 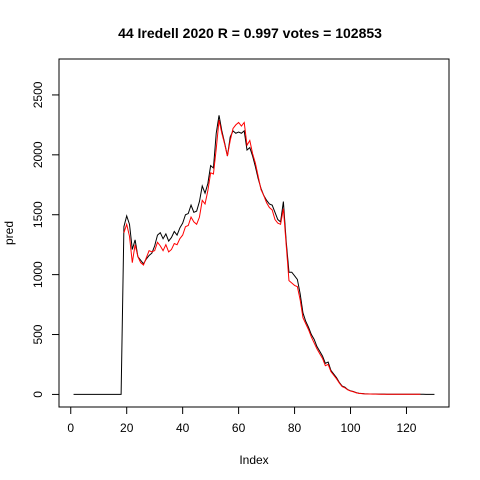 What do you see at coordinates (239, 428) in the screenshot?
I see `x-tick-label: 60` at bounding box center [239, 428].